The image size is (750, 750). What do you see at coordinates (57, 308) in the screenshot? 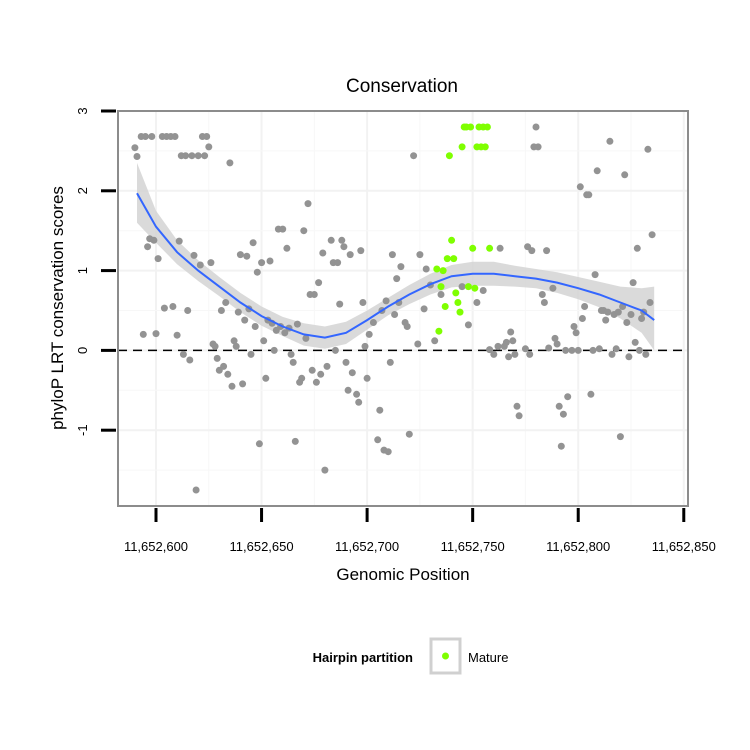
I see `y-axis-title: phyloP LRT conservation scores` at bounding box center [57, 308].